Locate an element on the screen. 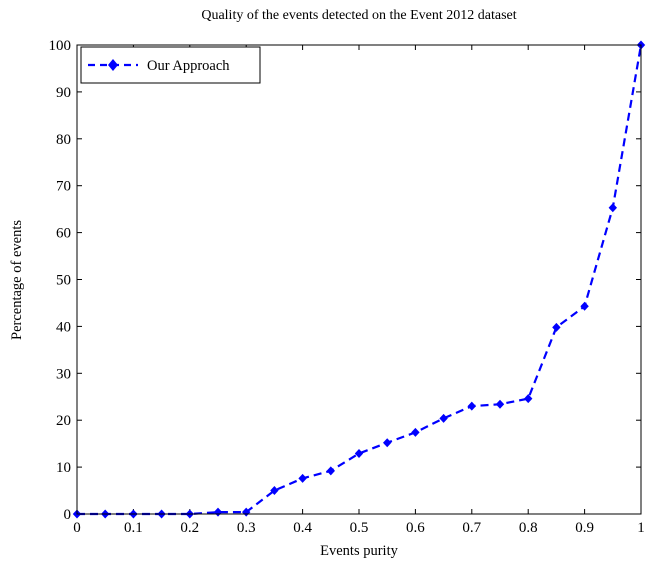 This screenshot has height=565, width=646. x-tick-label: 0.4 is located at coordinates (302, 528).